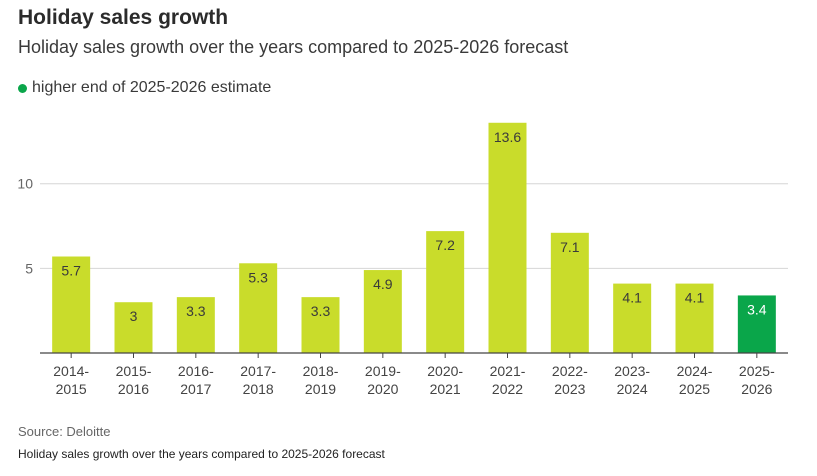  I want to click on x-tick-label: 2024-2025, so click(695, 380).